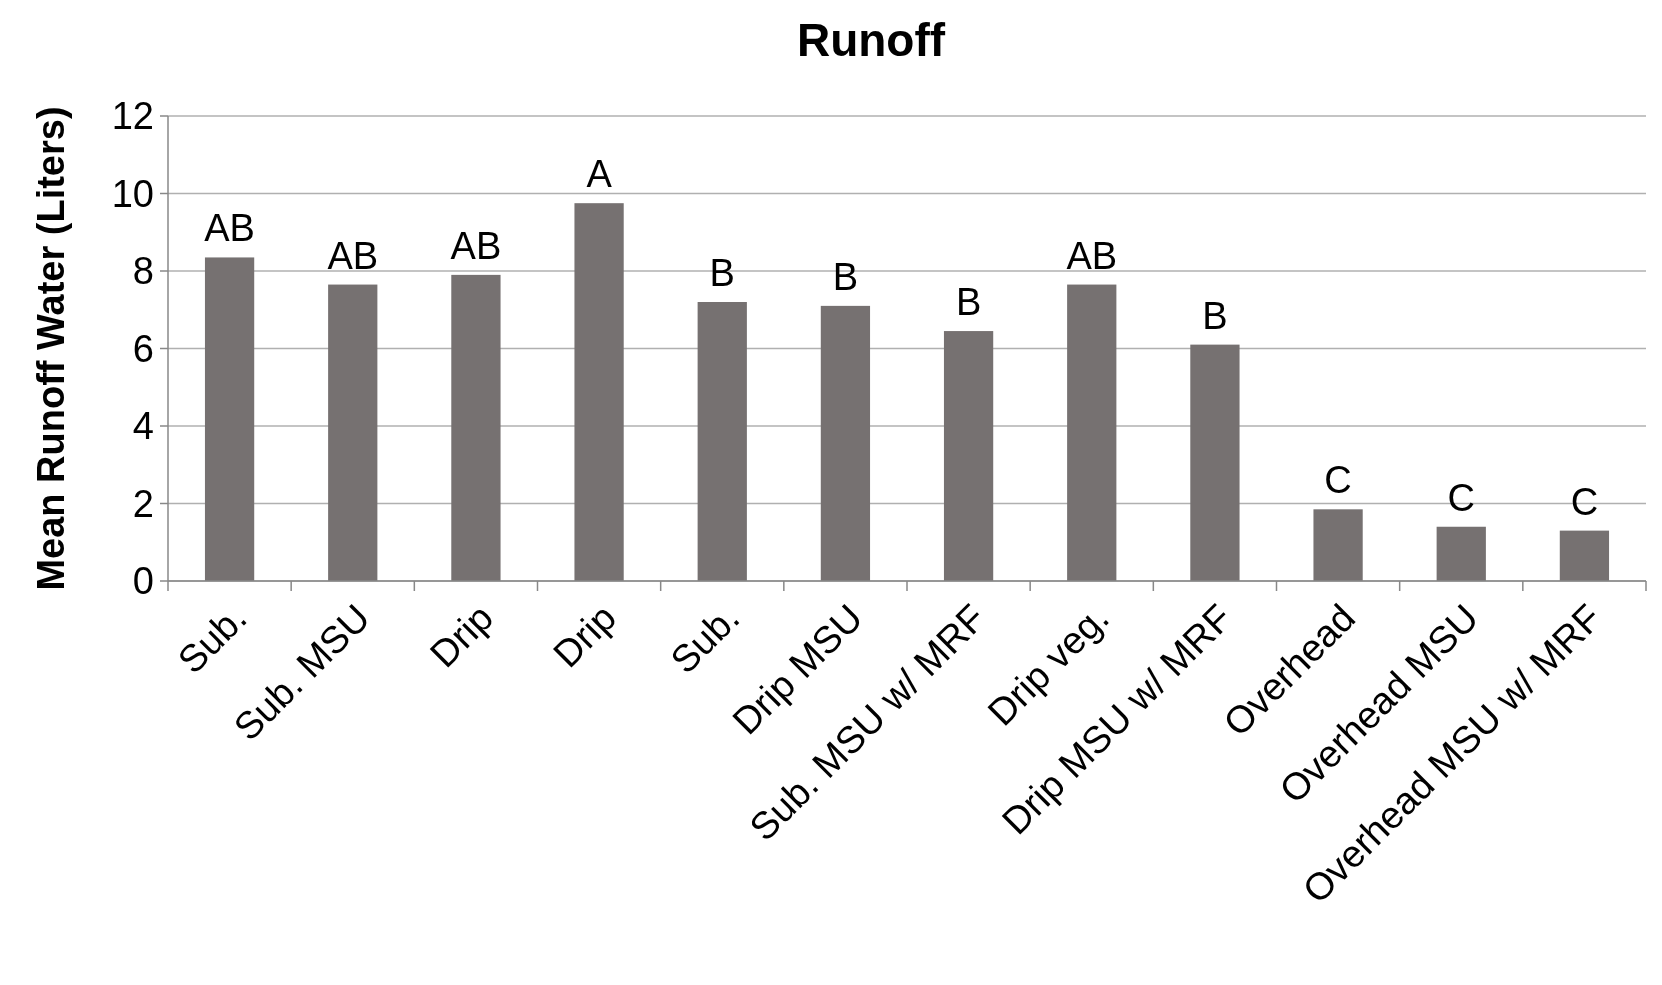 The width and height of the screenshot is (1662, 985). I want to click on y-tick-label: 10, so click(132, 193).